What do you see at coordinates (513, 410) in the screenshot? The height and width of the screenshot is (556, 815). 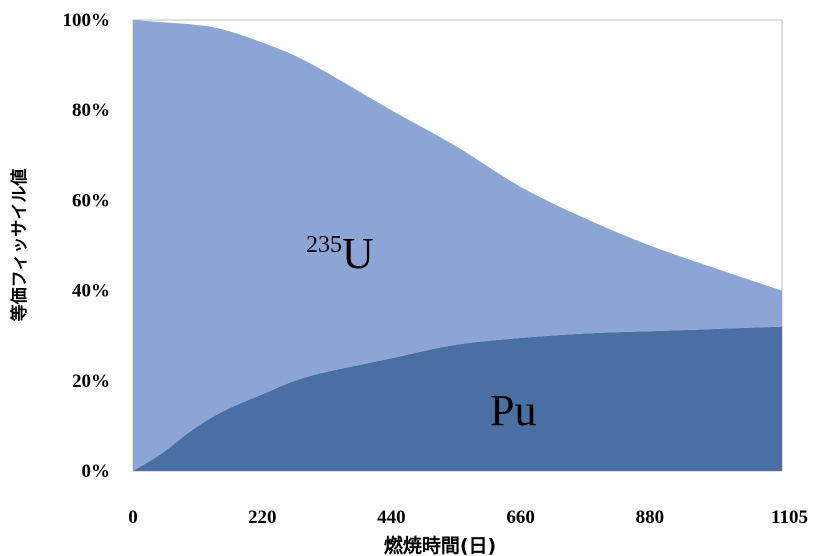 I see `series-label-pu: Pu` at bounding box center [513, 410].